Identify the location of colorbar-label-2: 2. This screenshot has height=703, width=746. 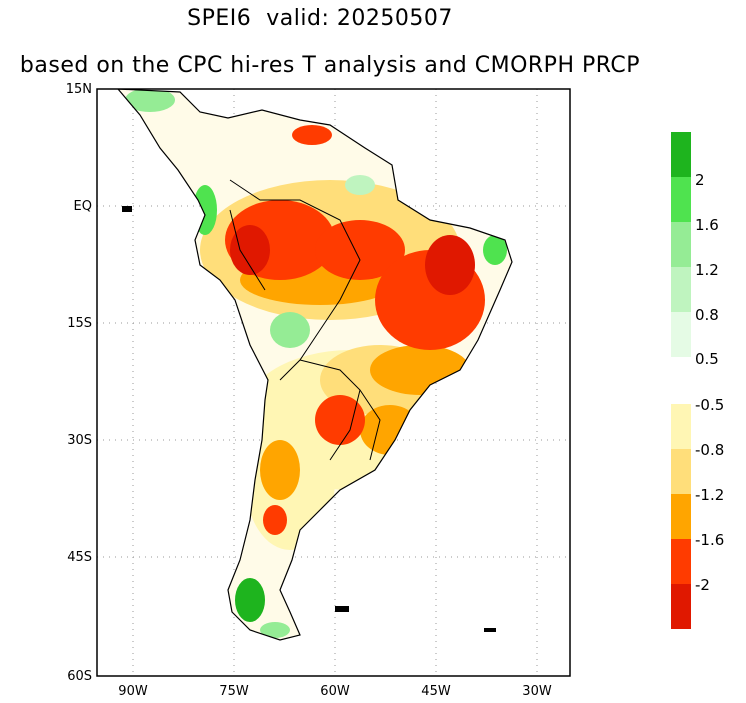
(700, 180).